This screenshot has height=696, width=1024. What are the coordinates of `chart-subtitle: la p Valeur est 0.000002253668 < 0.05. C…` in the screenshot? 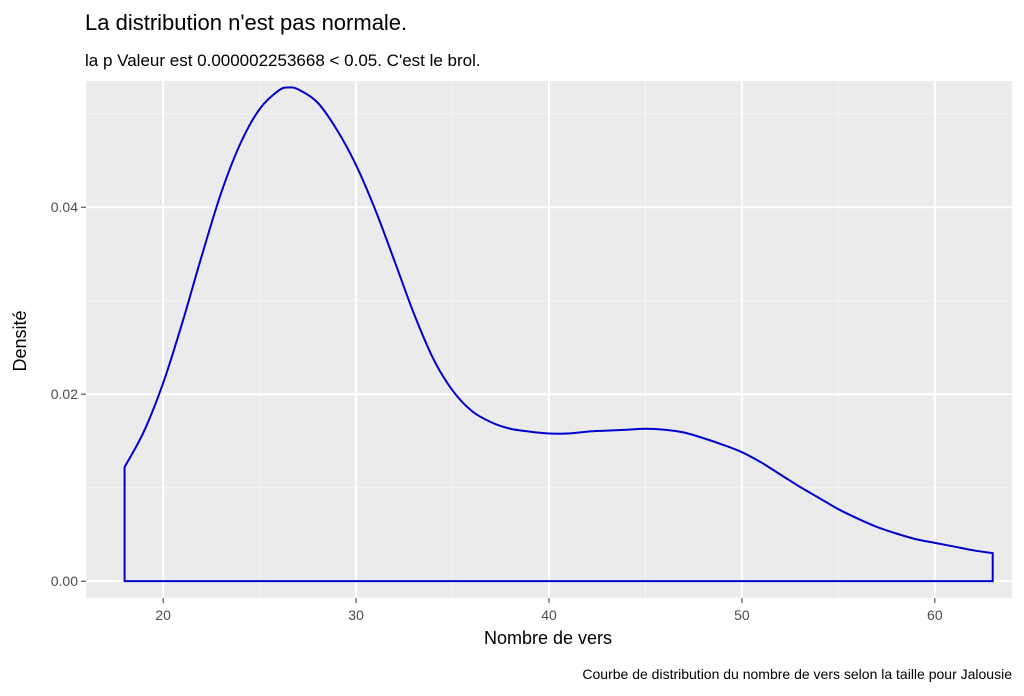 It's located at (283, 60).